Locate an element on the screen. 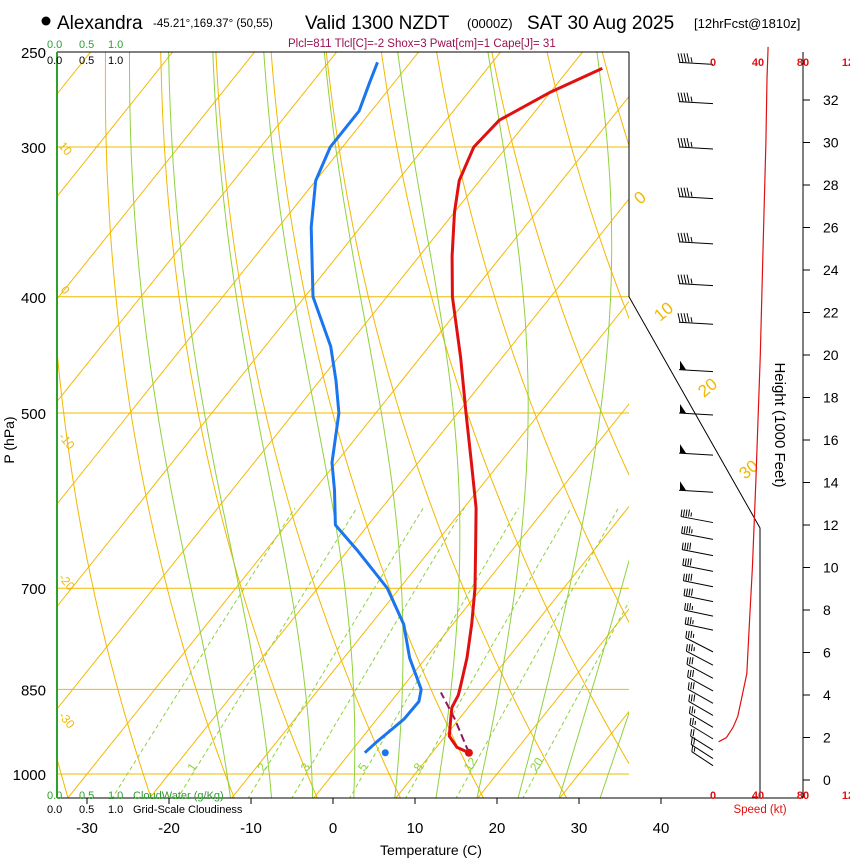 The height and width of the screenshot is (860, 850). cloud-cover-tick-top-0: 0.0 is located at coordinates (54, 61).